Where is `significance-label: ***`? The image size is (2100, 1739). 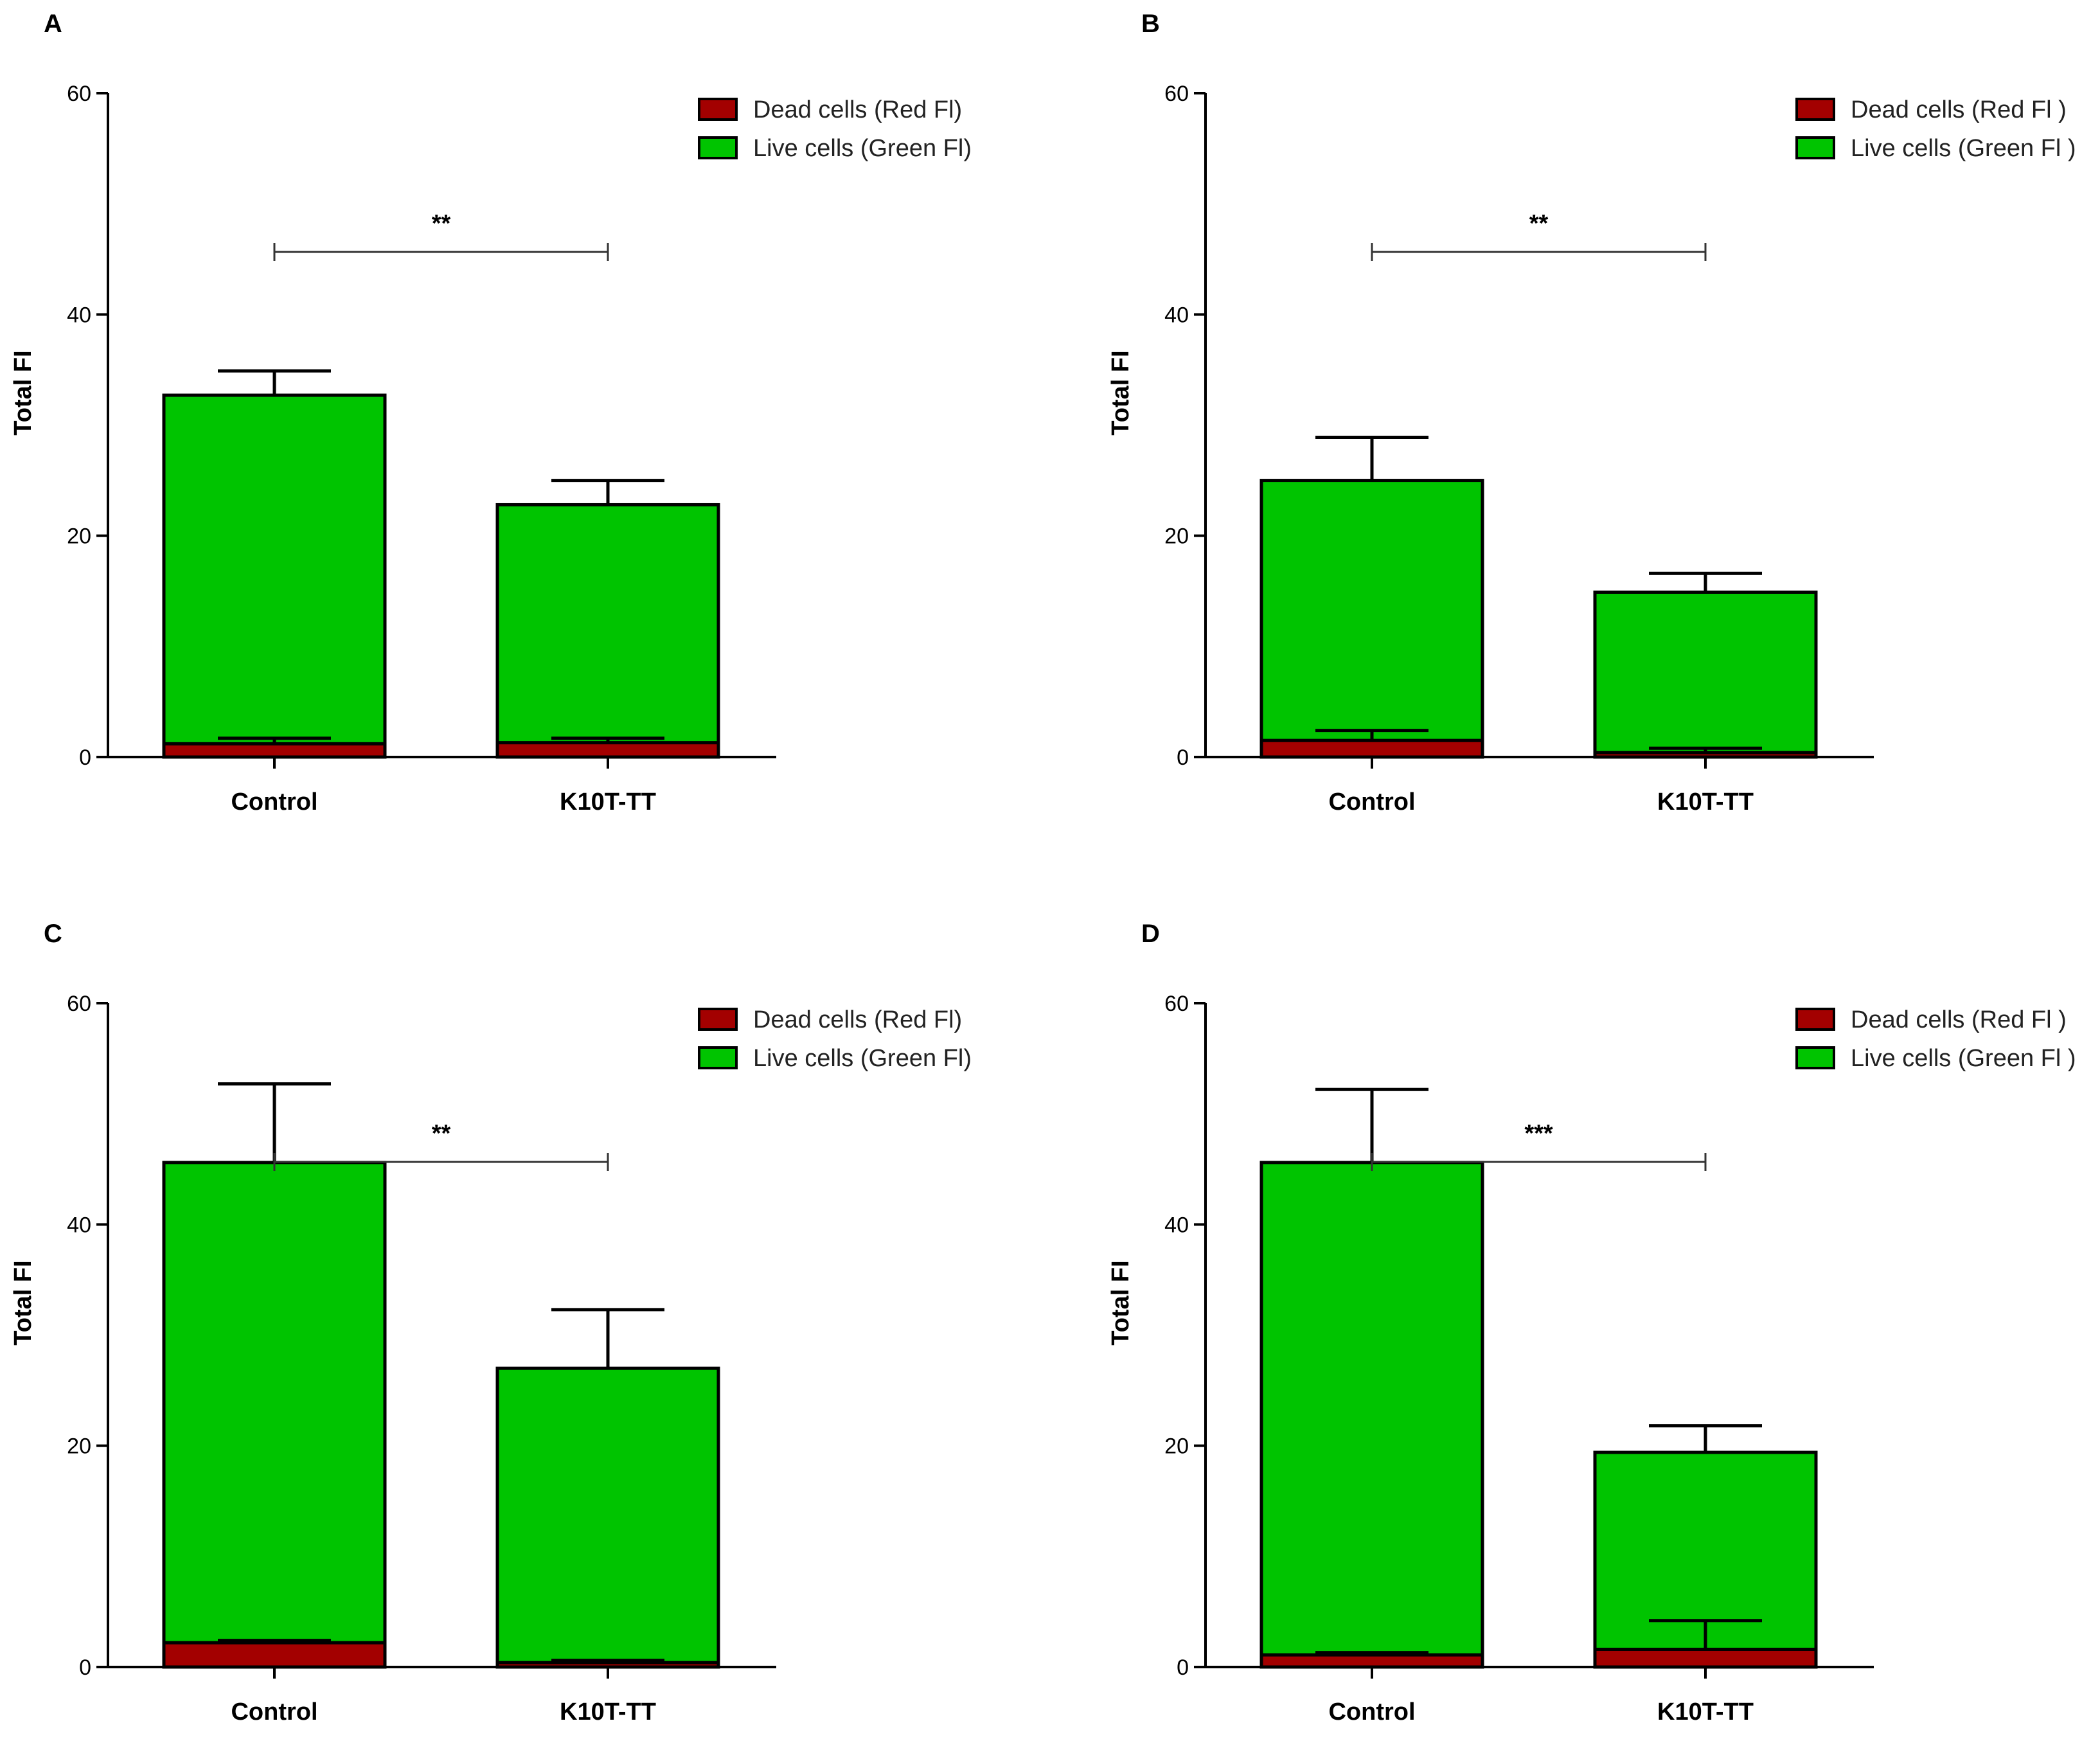
significance-label: *** is located at coordinates (1538, 1133).